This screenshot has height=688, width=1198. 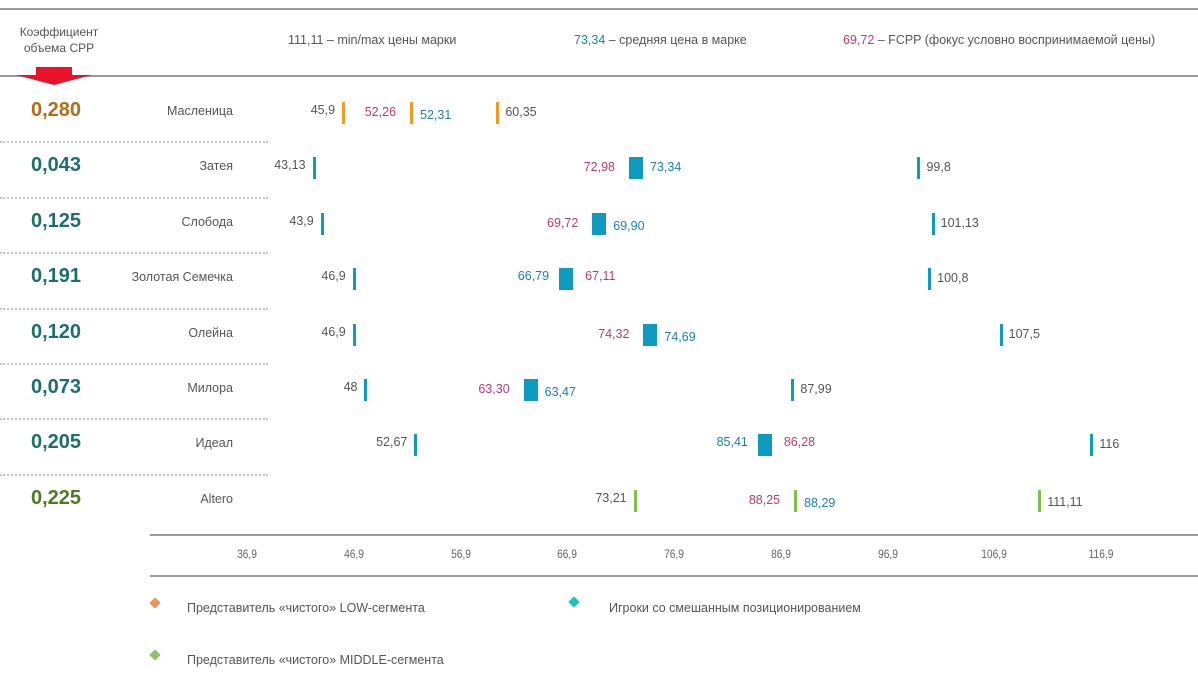 I want to click on brand-label: Олейна, so click(x=210, y=332).